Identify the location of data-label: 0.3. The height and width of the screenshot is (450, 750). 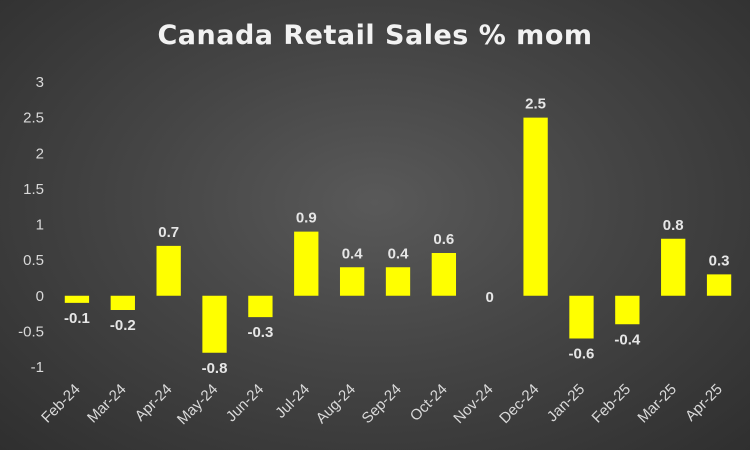
(719, 260).